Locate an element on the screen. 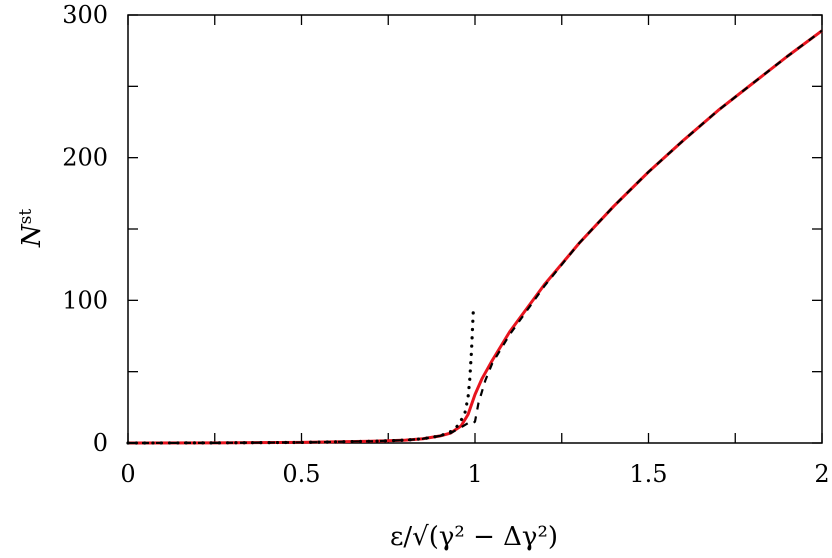 The height and width of the screenshot is (558, 832). x-tick-label: 0 is located at coordinates (127, 474).